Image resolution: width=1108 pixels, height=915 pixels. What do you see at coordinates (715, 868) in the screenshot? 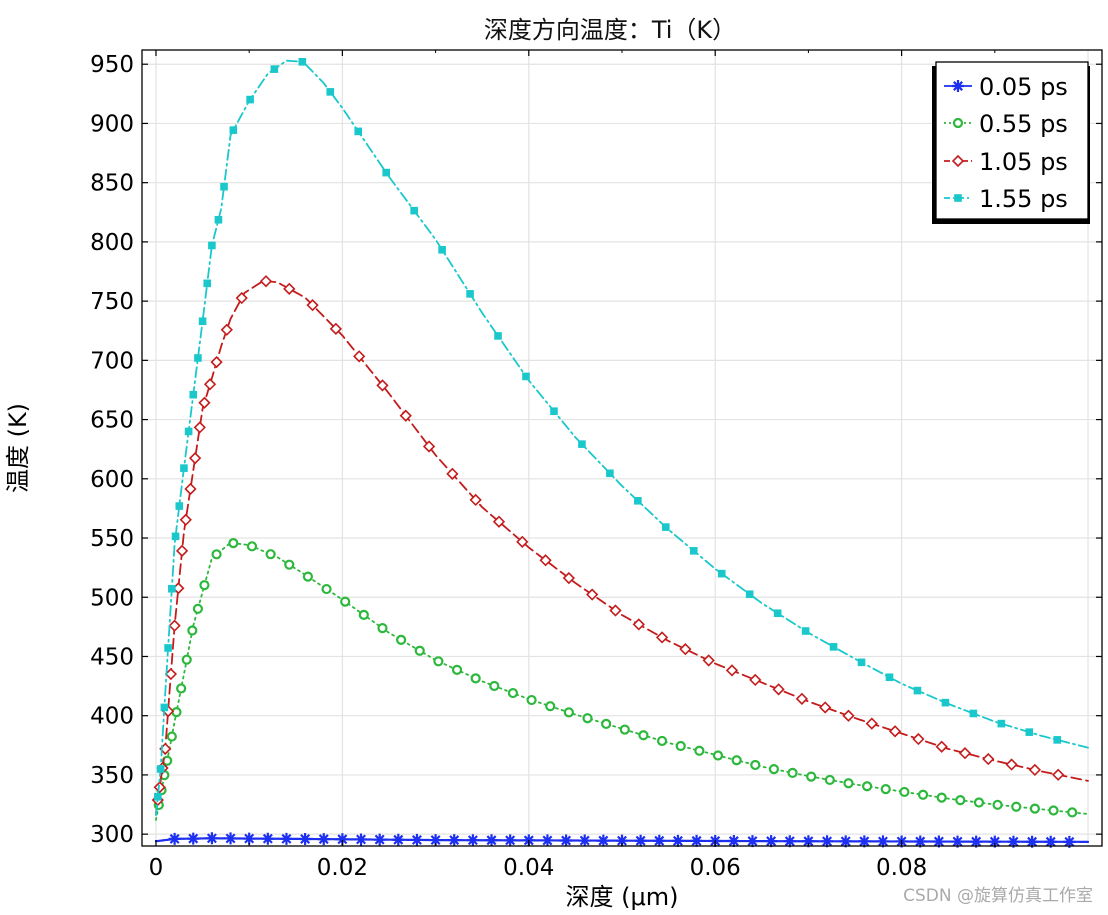
I see `x-tick-label: 0.06` at bounding box center [715, 868].